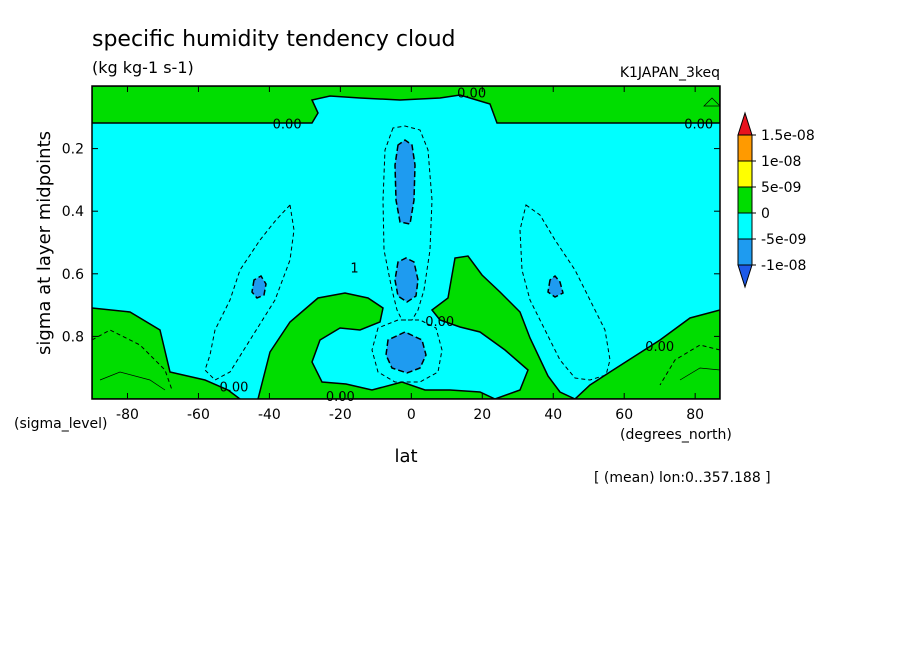 This screenshot has width=904, height=654. What do you see at coordinates (167, 353) in the screenshot?
I see `field-positive-left-low` at bounding box center [167, 353].